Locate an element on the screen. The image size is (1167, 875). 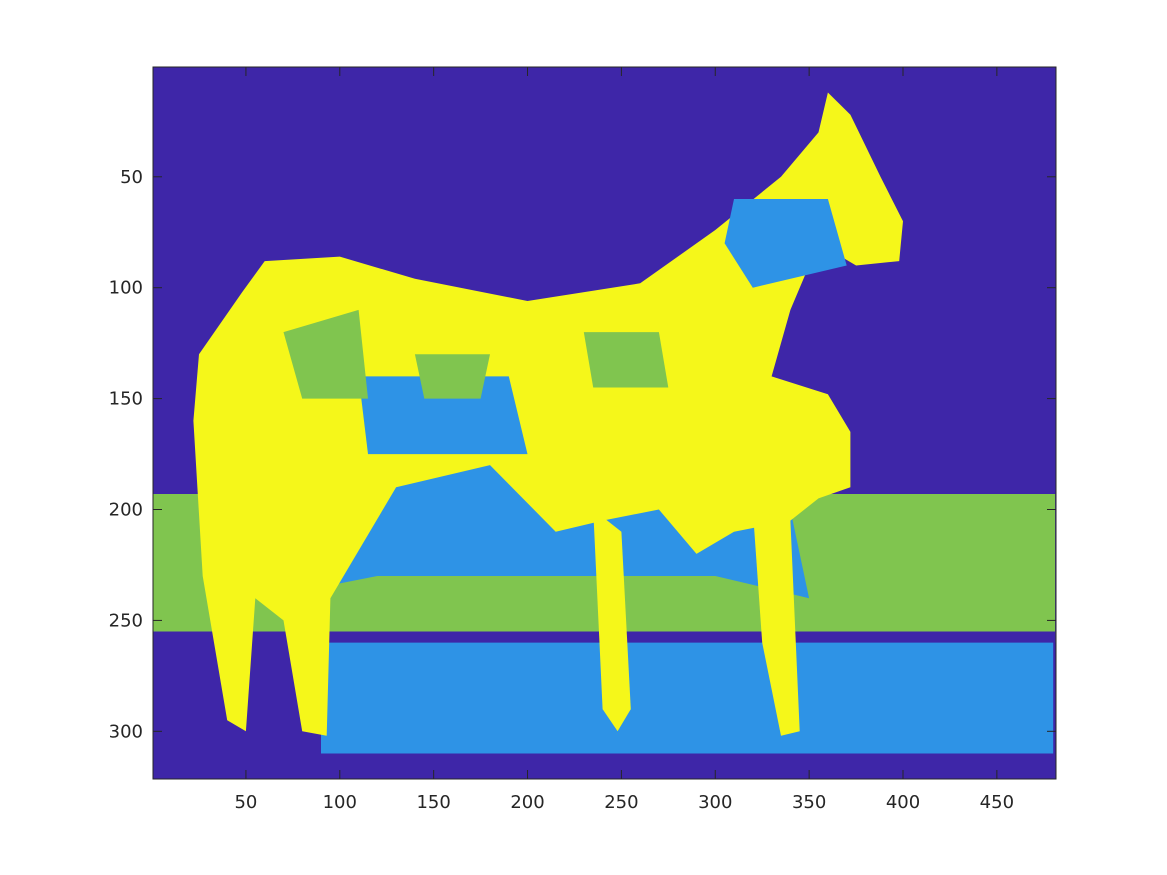
region-front-leg is located at coordinates (612, 620).